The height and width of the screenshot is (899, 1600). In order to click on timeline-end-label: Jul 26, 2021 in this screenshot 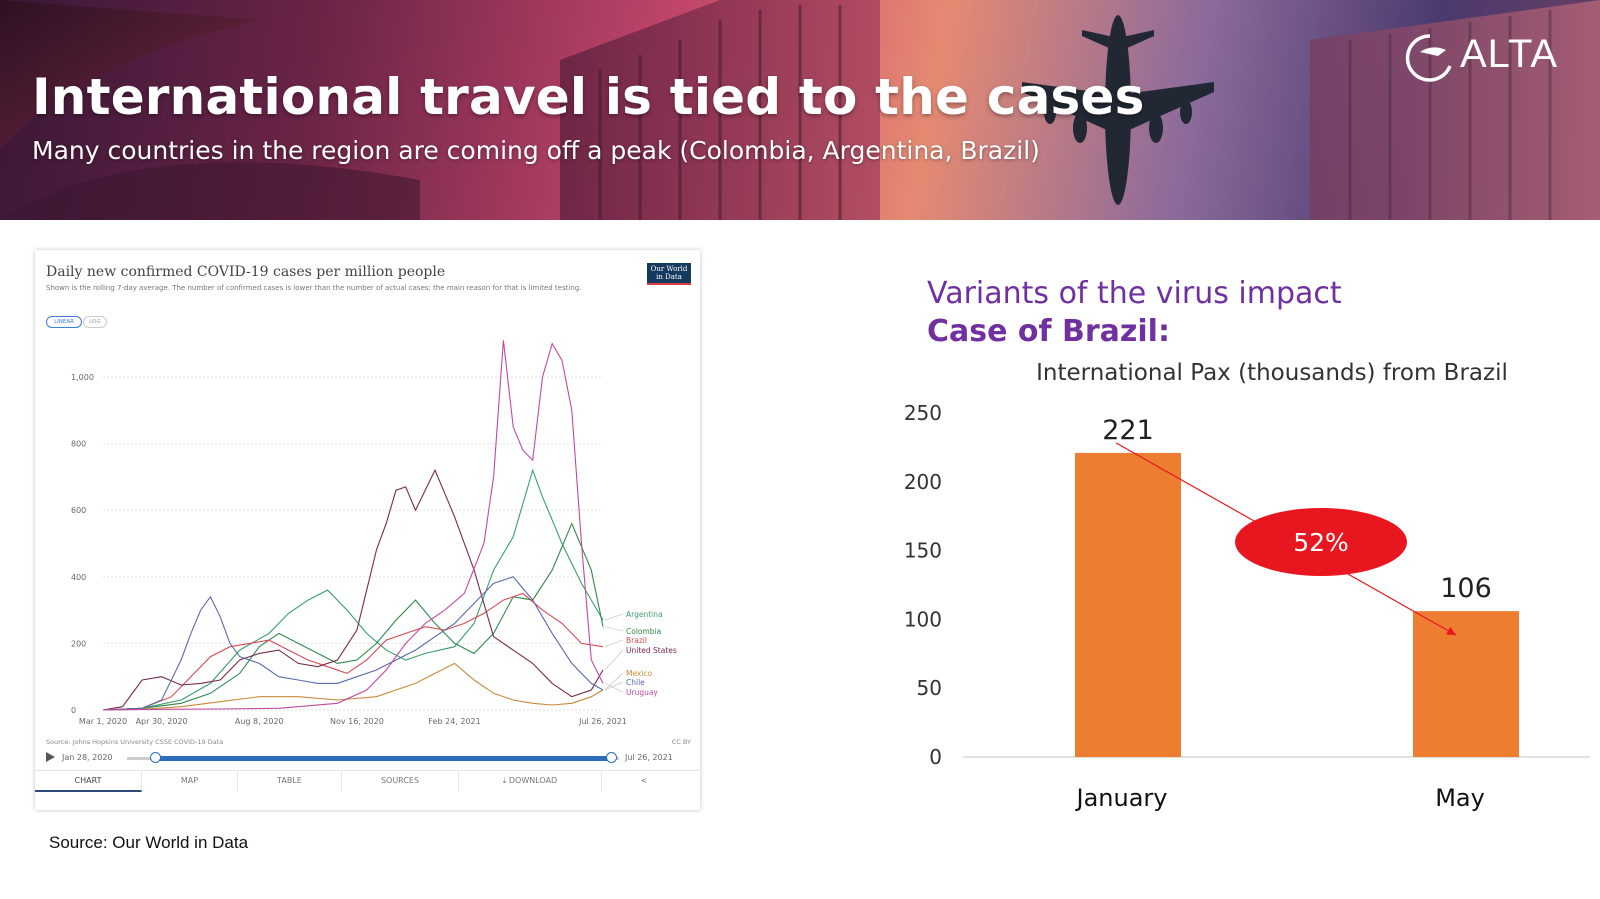, I will do `click(649, 757)`.